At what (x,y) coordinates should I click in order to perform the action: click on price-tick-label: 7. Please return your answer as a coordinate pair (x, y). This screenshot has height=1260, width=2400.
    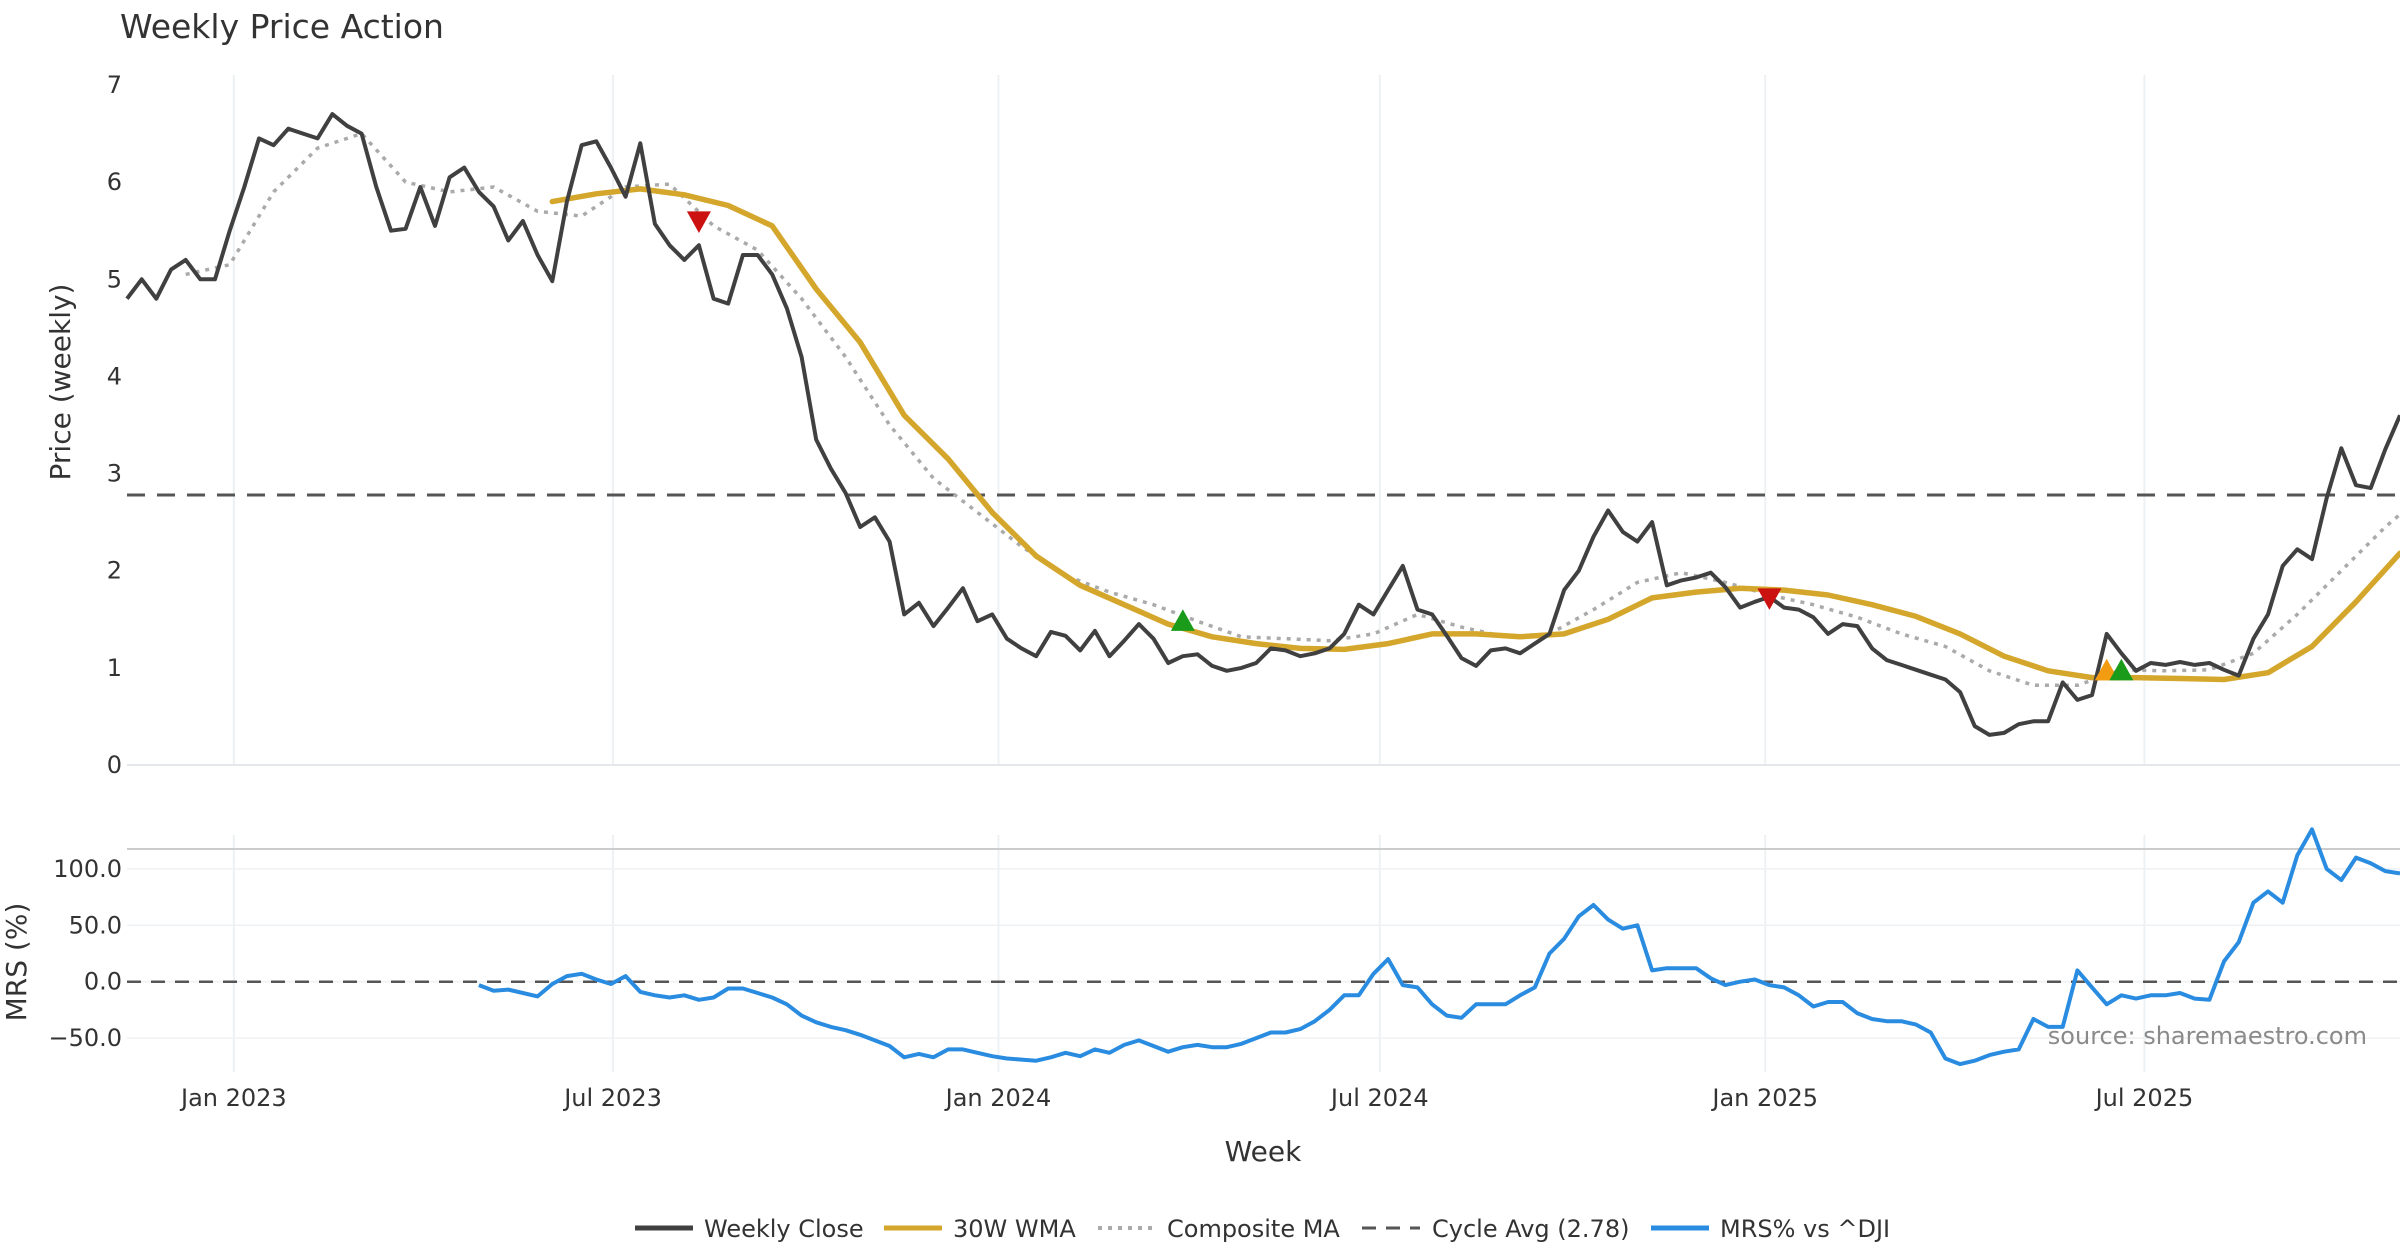
    Looking at the image, I should click on (114, 85).